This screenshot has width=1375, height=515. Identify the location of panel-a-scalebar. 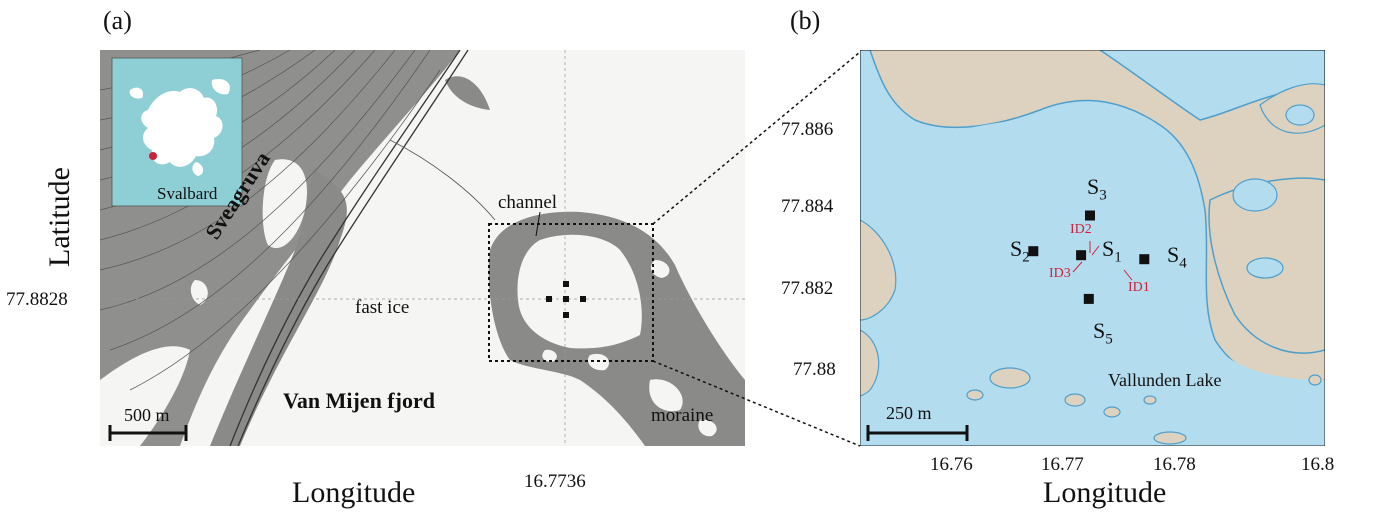
(148, 433).